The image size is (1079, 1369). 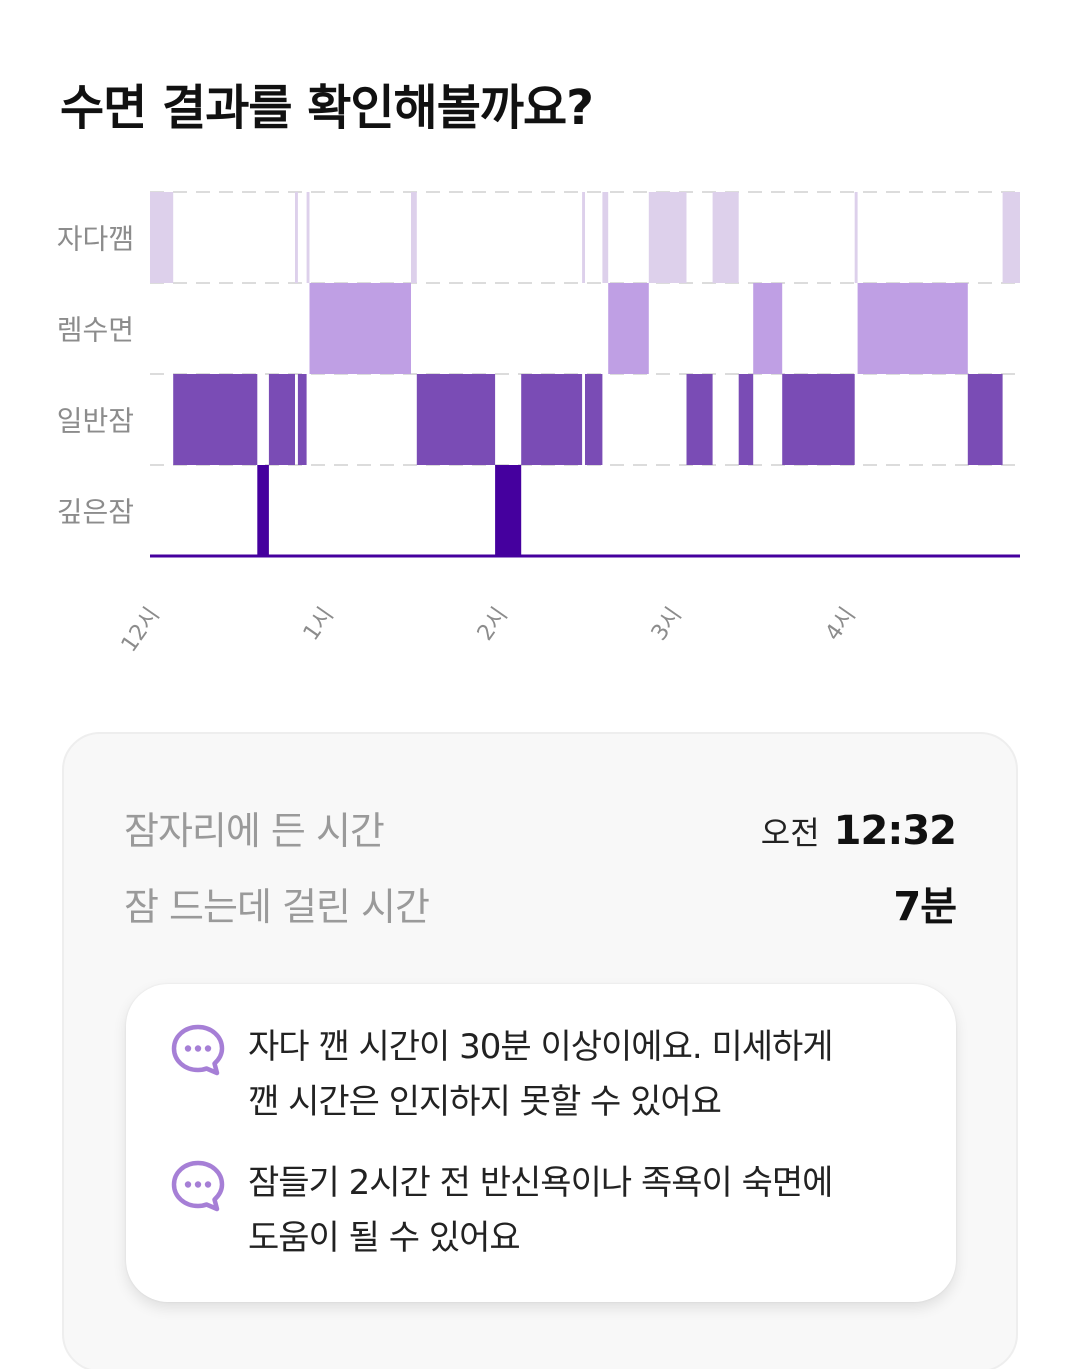 What do you see at coordinates (540, 827) in the screenshot?
I see `bedtime-row: 잠자리에 든 시간 오전 12:32` at bounding box center [540, 827].